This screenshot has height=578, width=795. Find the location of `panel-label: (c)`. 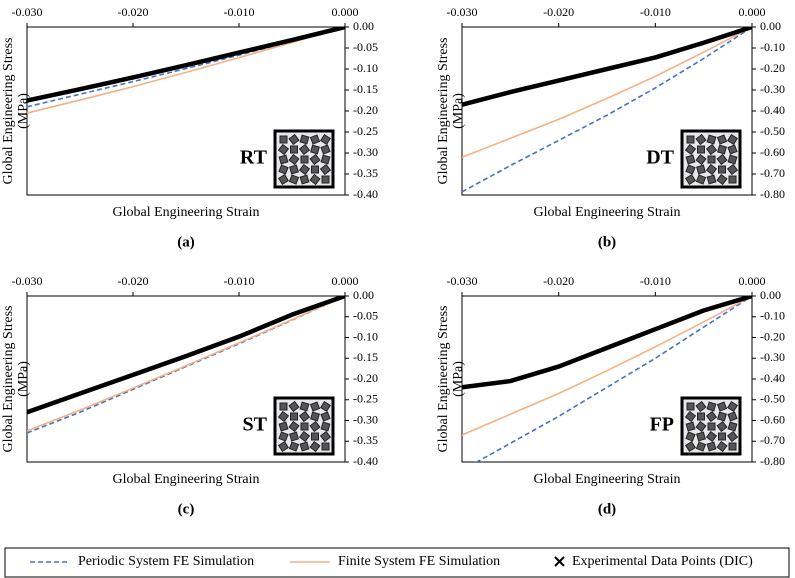

panel-label: (c) is located at coordinates (186, 509).